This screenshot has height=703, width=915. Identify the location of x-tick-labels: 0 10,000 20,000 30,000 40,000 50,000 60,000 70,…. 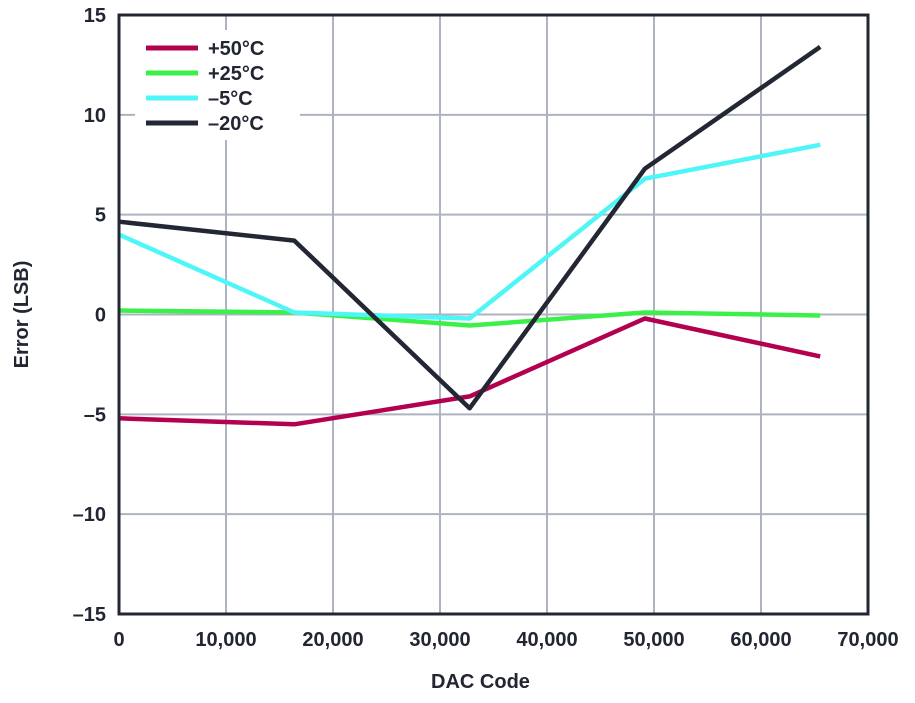
(505, 640).